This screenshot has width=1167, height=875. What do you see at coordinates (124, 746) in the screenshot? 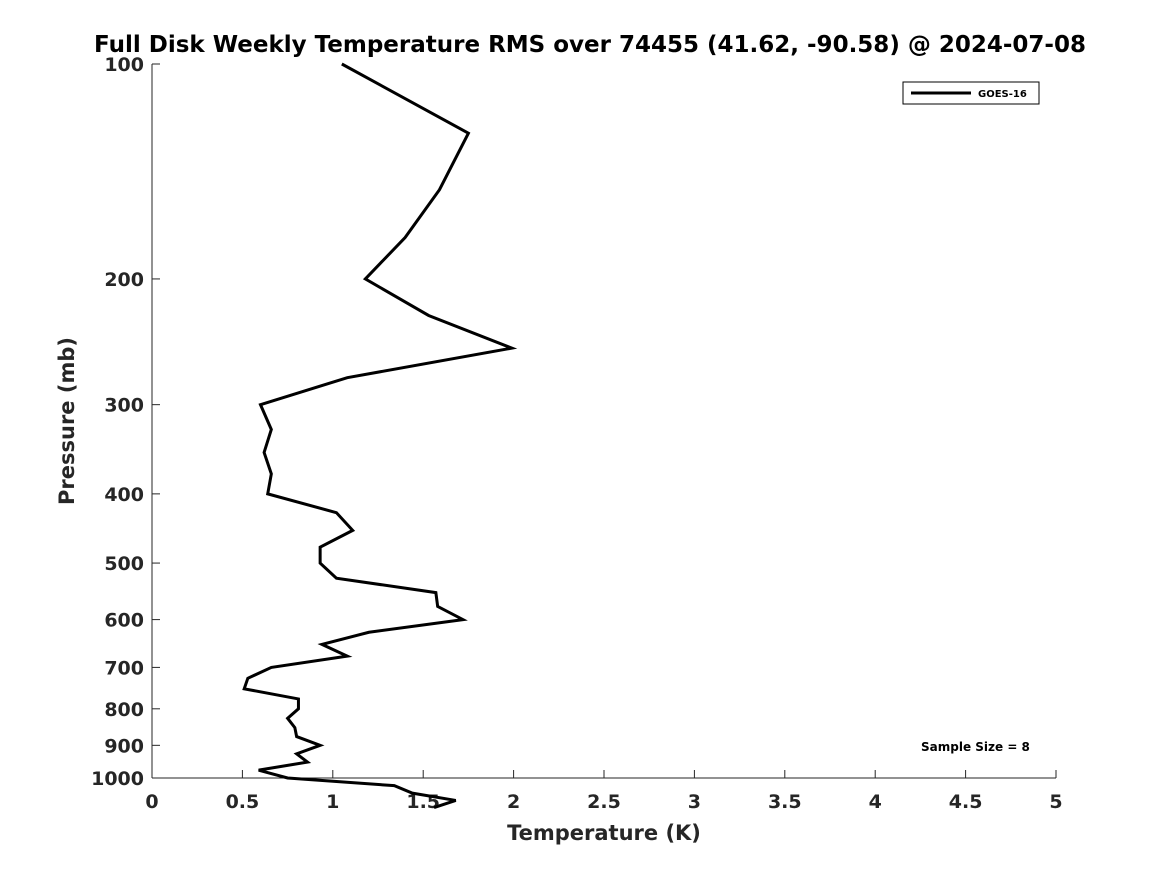
I see `y-tick-label: 900` at bounding box center [124, 746].